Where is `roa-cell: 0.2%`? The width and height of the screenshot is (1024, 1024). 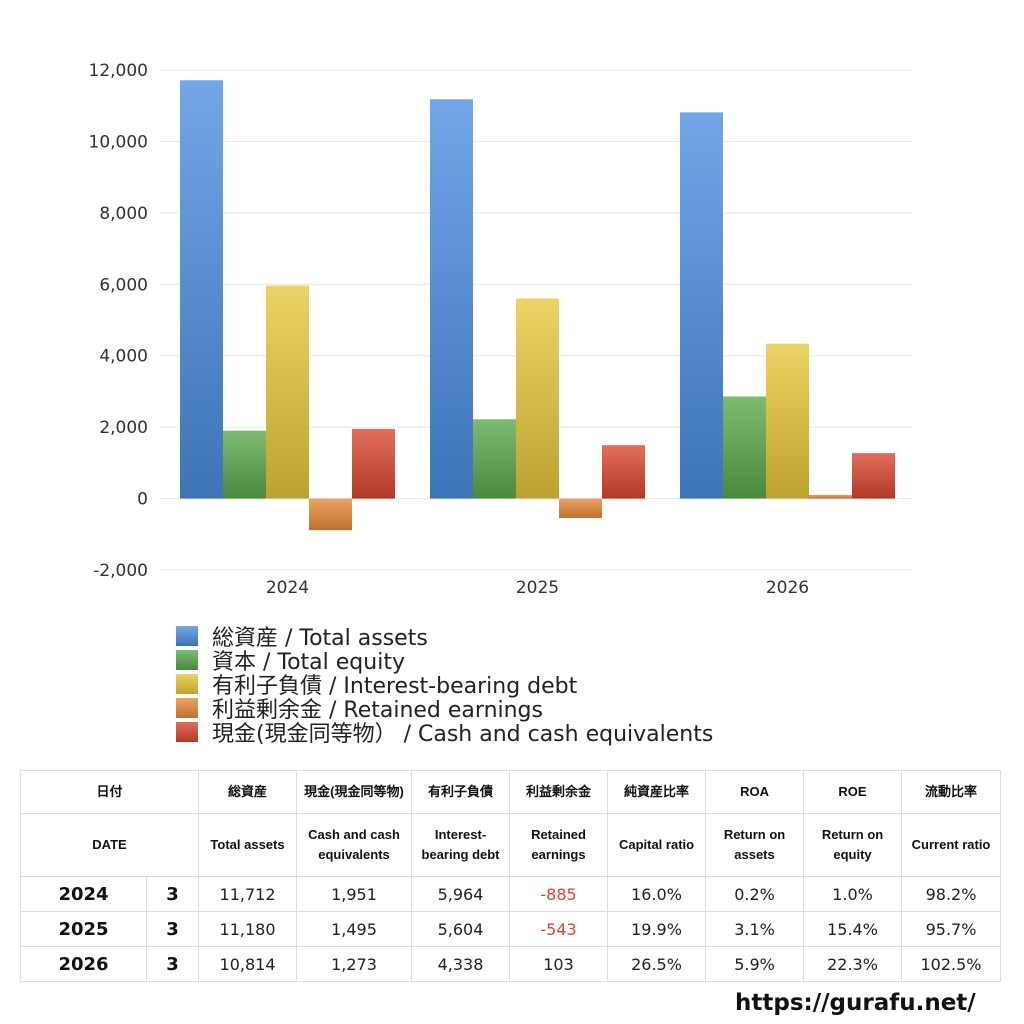
roa-cell: 0.2% is located at coordinates (755, 894).